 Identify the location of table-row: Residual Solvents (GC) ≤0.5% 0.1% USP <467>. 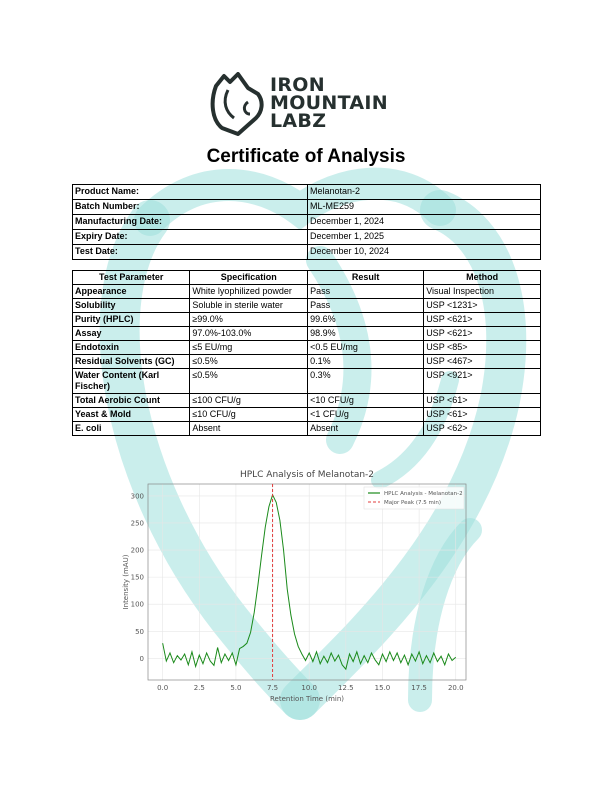
(306, 361).